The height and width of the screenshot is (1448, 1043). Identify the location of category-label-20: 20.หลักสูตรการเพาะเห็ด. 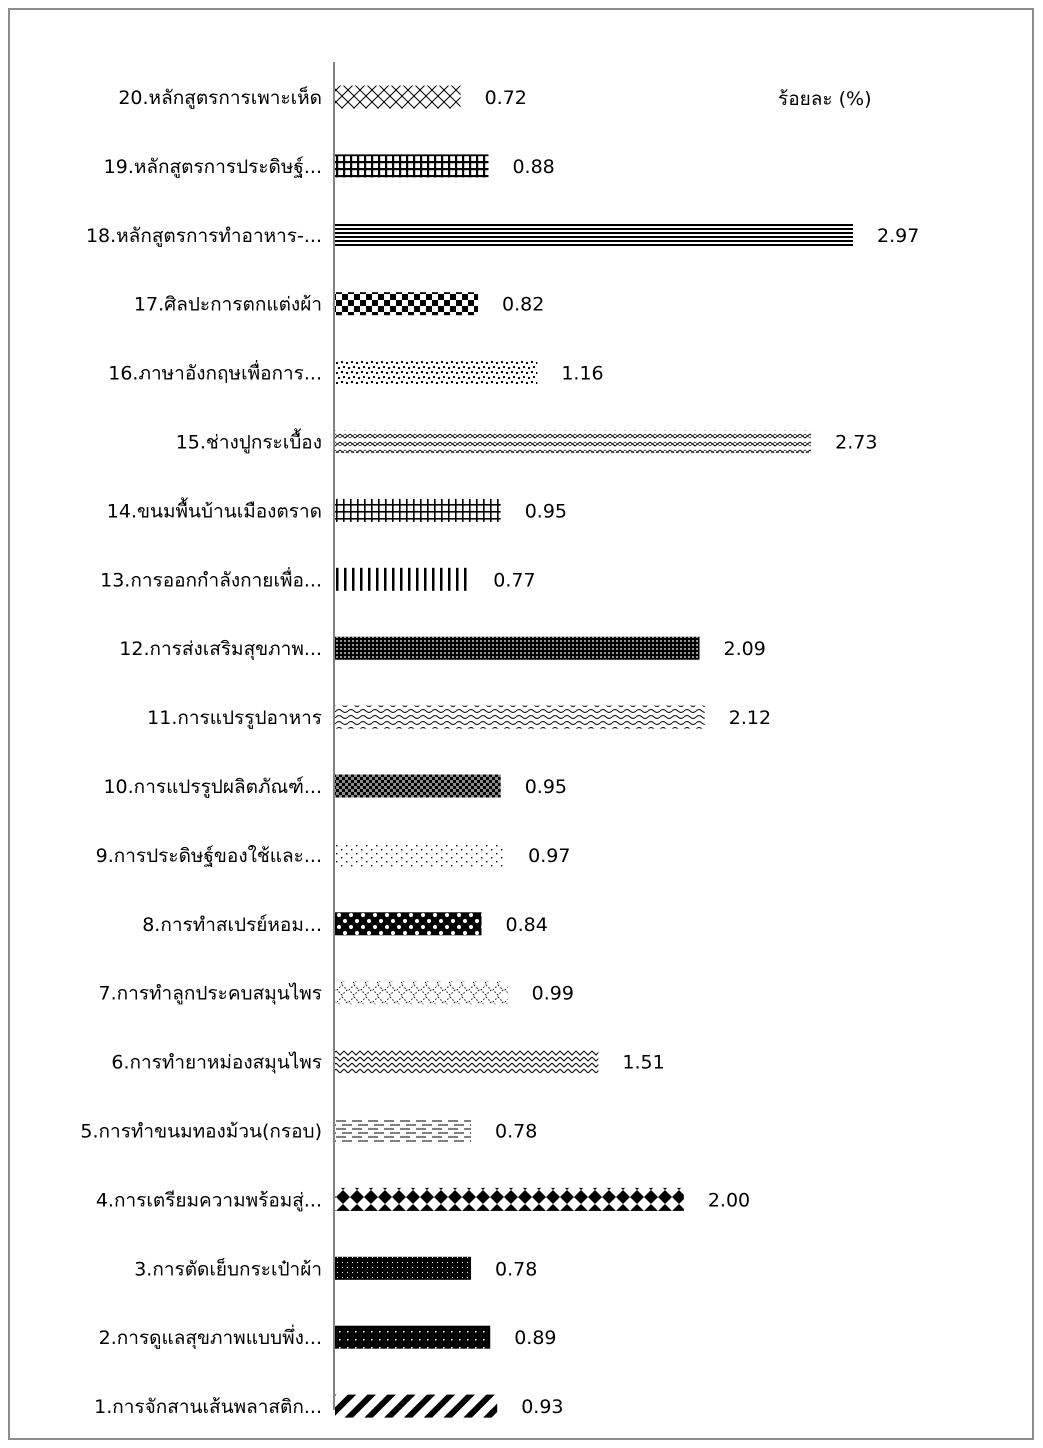
(220, 97).